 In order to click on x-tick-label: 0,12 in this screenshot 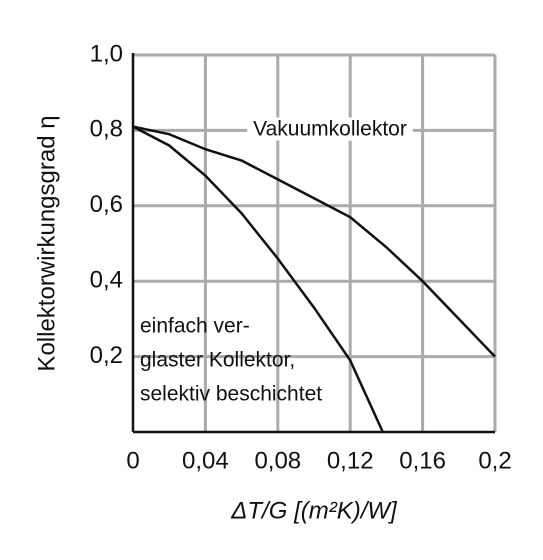, I will do `click(350, 460)`.